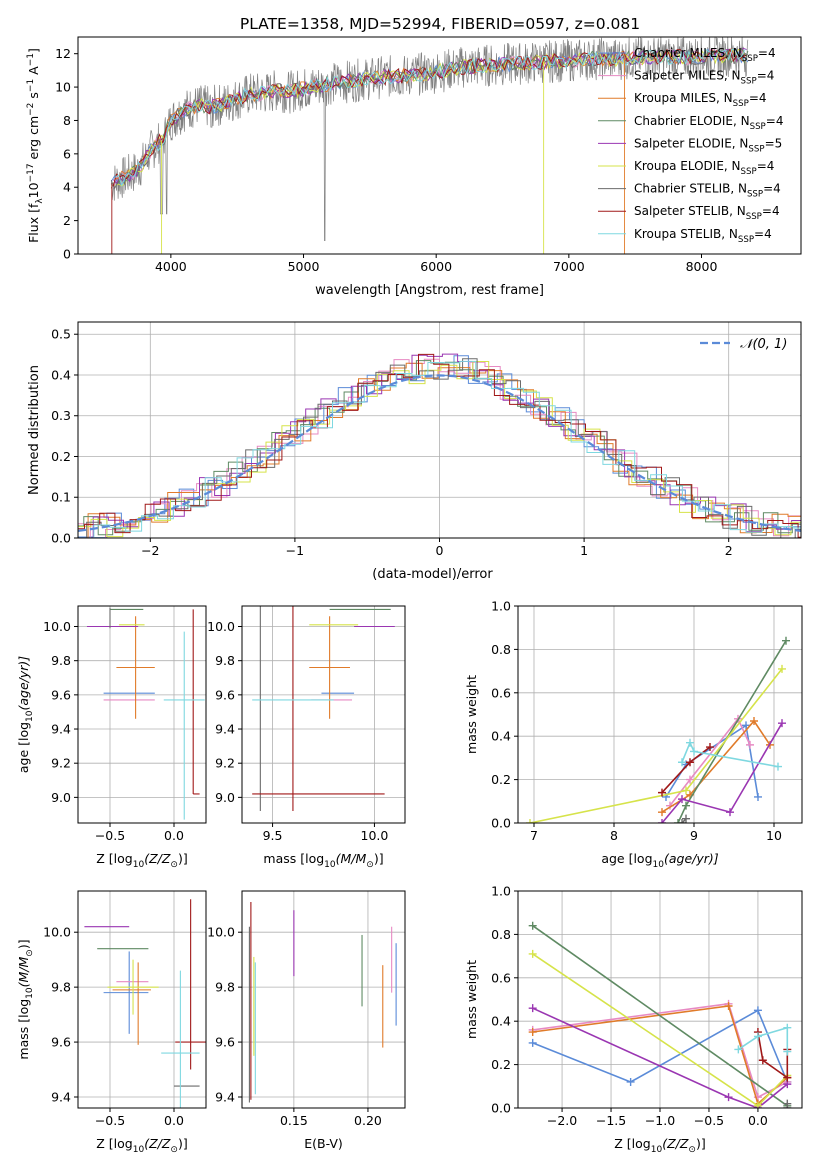 The width and height of the screenshot is (819, 1170). What do you see at coordinates (773, 1055) in the screenshot?
I see `weight-series-salpeter-stelib` at bounding box center [773, 1055].